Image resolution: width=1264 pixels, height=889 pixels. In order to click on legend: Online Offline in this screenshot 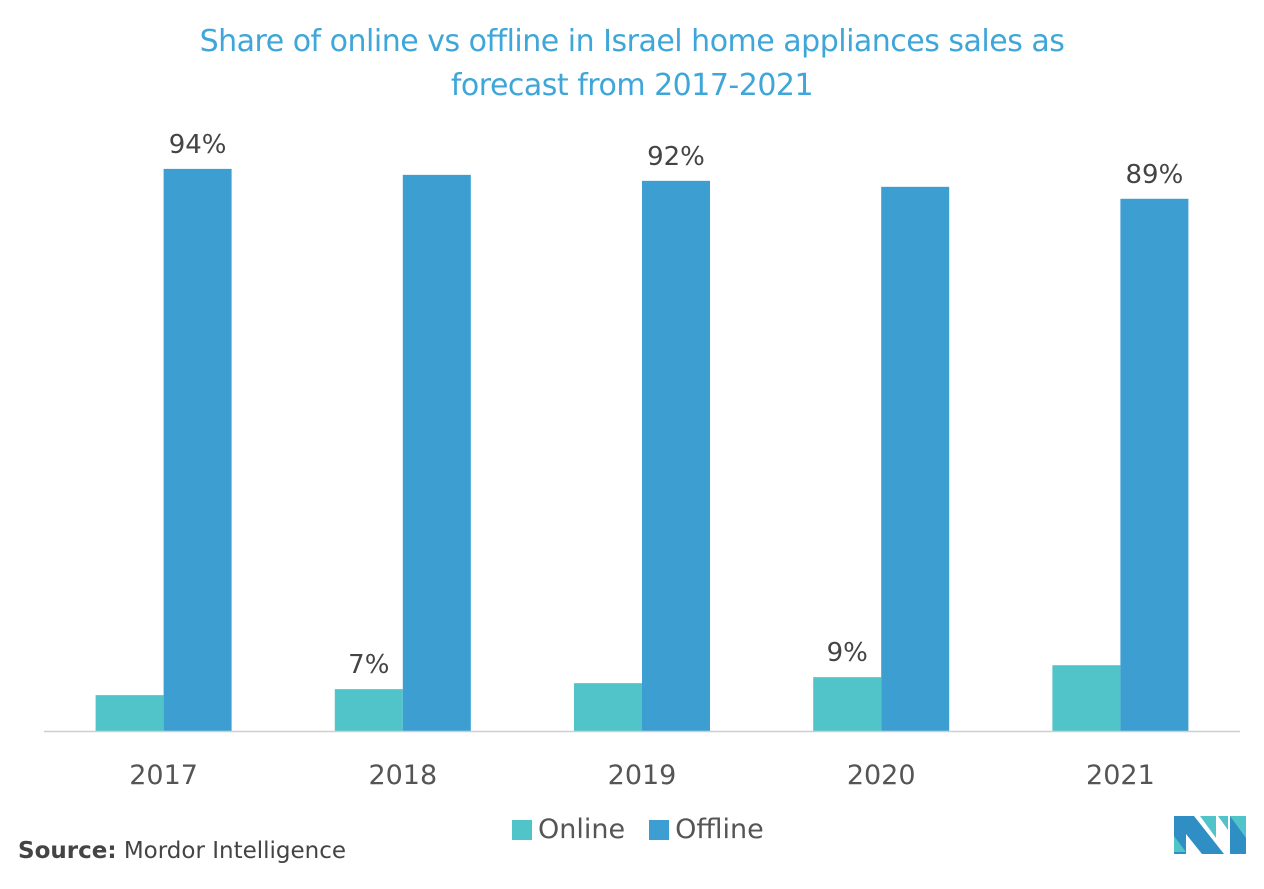, I will do `click(638, 829)`.